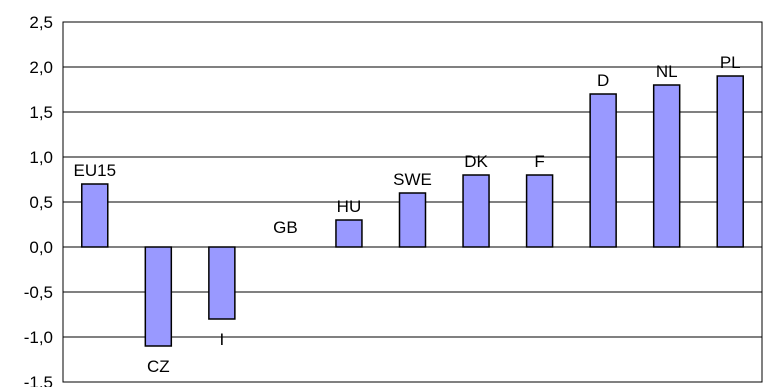  What do you see at coordinates (349, 233) in the screenshot?
I see `bar-hu` at bounding box center [349, 233].